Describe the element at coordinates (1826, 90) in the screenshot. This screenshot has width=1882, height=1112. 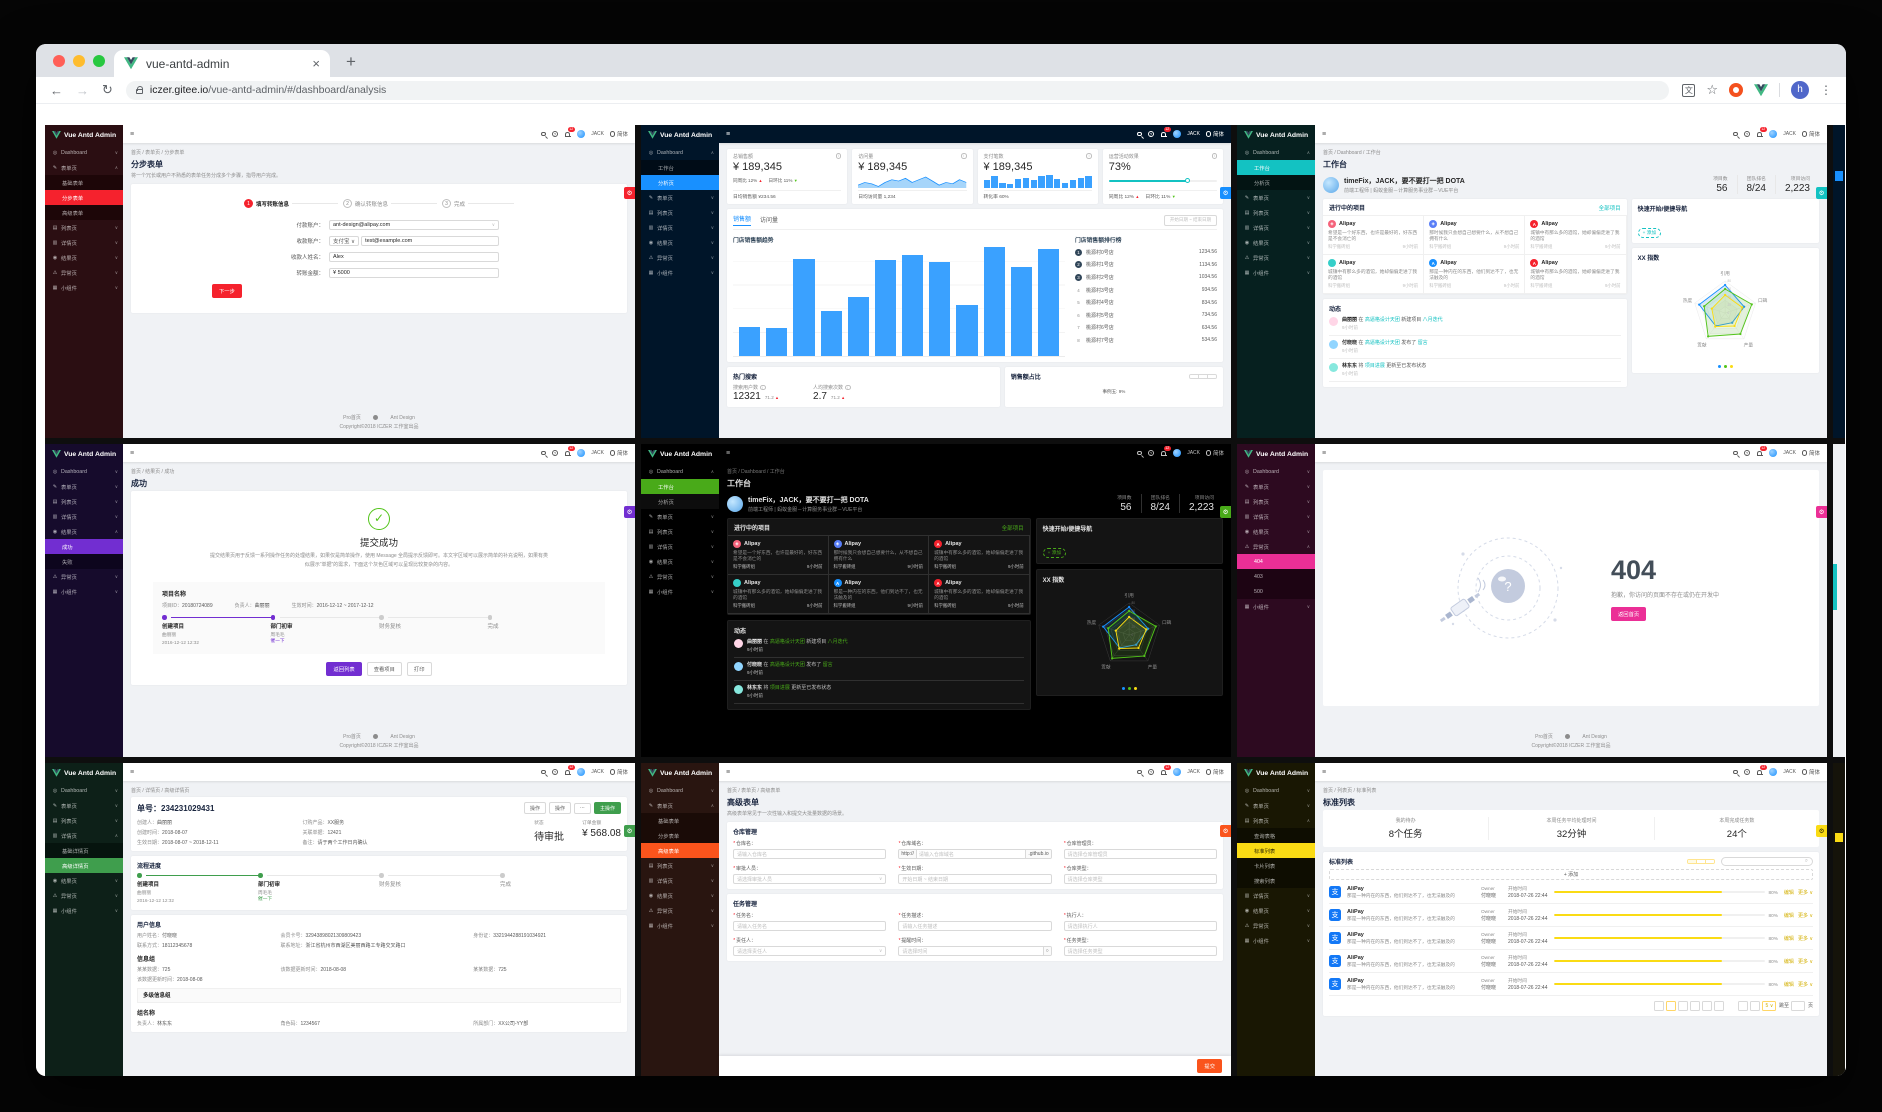
I see `menu-kebab-icon: ⋮` at that location.